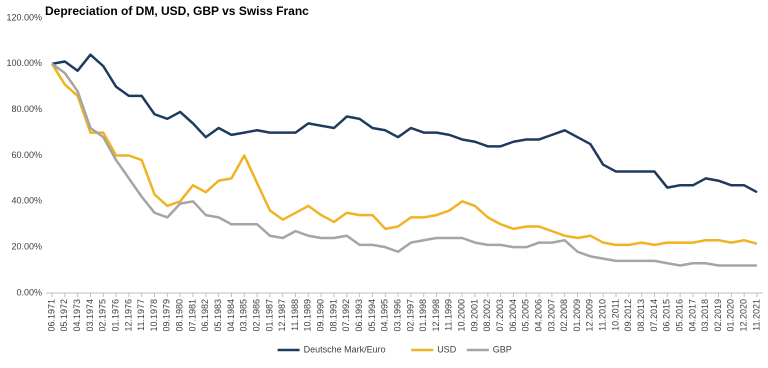 The height and width of the screenshot is (368, 768). Describe the element at coordinates (474, 315) in the screenshot. I see `x-tick-label: 09.2001` at that location.